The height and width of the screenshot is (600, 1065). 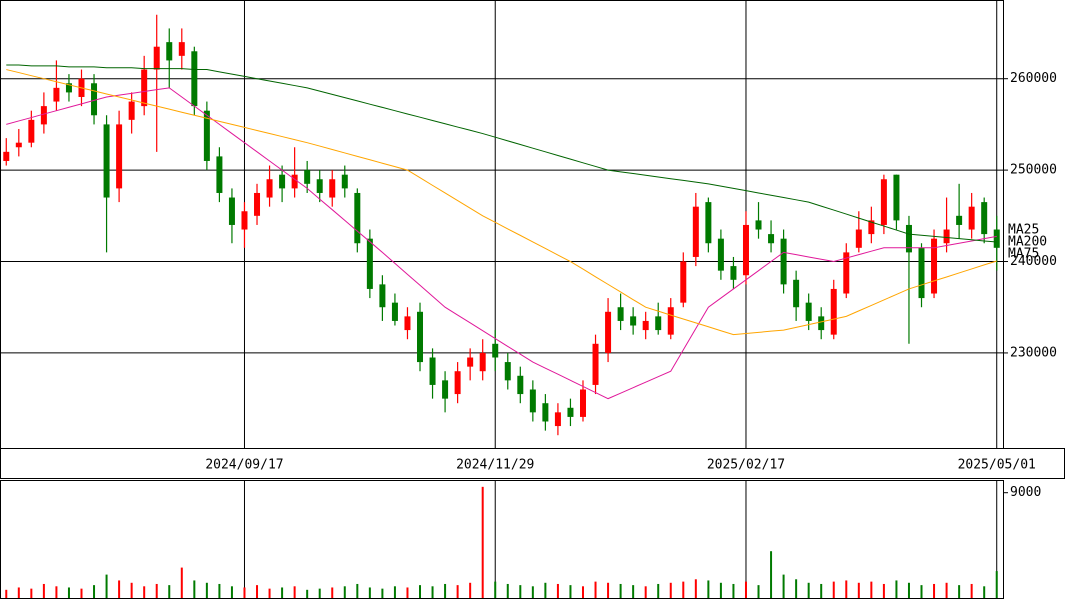 What do you see at coordinates (1033, 78) in the screenshot?
I see `y-tick-label: 260000` at bounding box center [1033, 78].